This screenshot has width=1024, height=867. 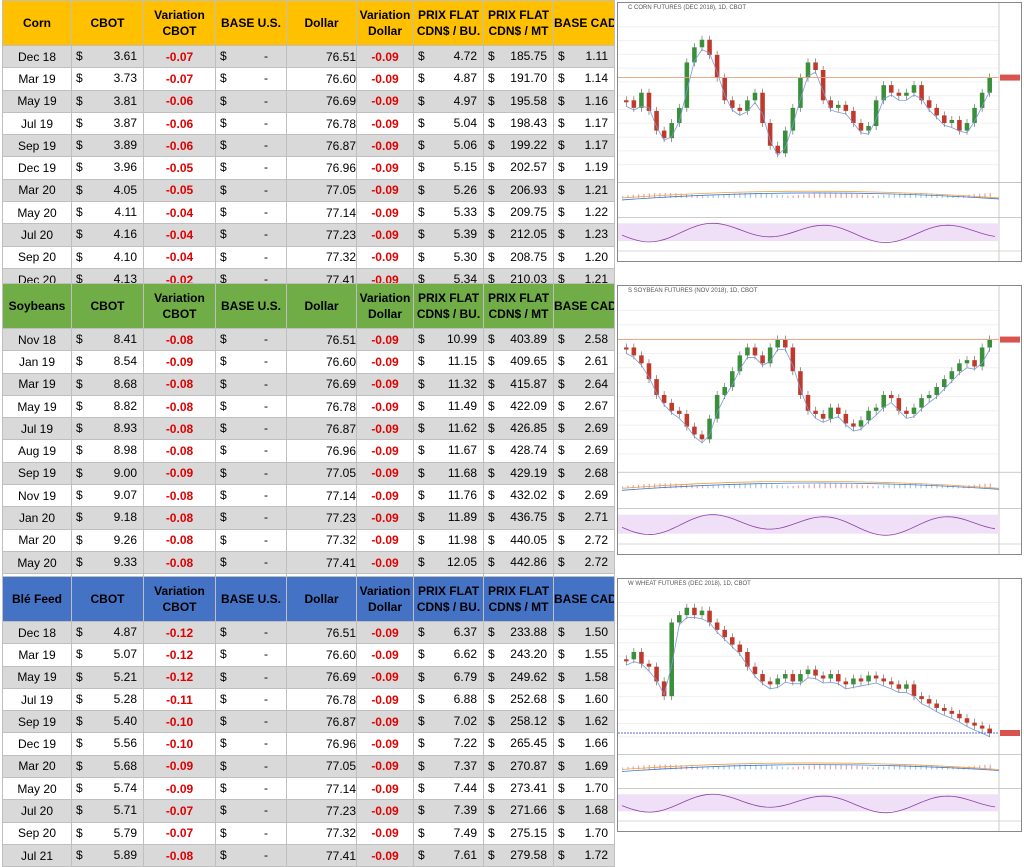 What do you see at coordinates (465, 765) in the screenshot?
I see `prix-flat-bu-value: 7.37` at bounding box center [465, 765].